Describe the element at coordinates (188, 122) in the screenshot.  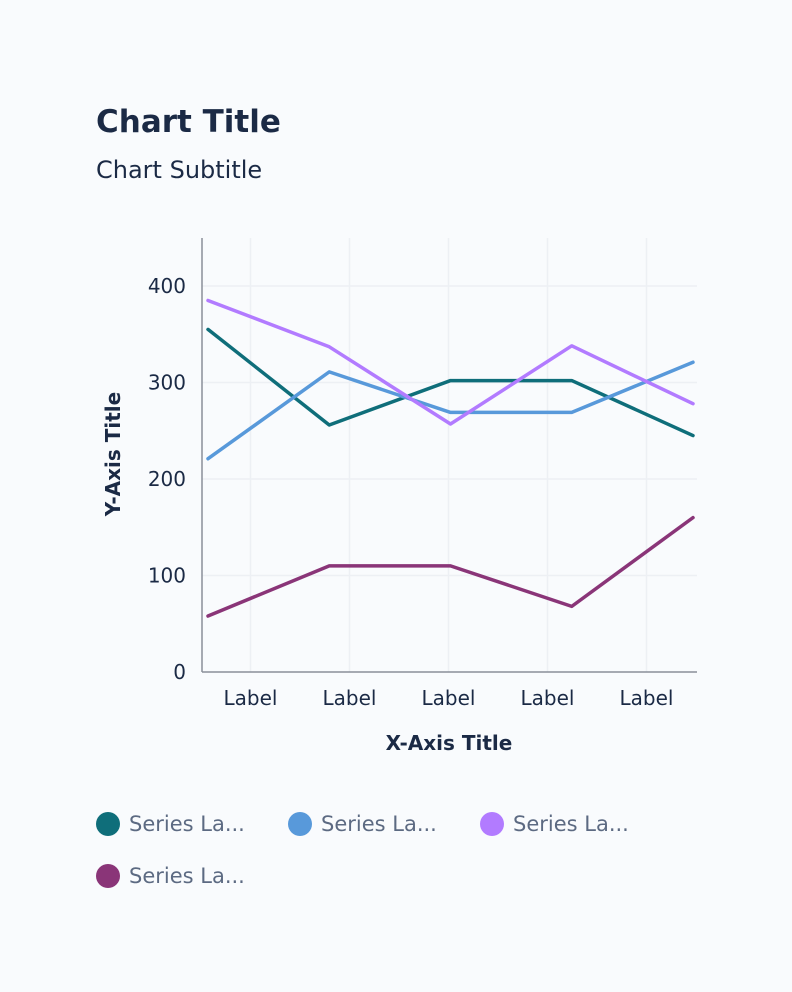
I see `chart-title: Chart Title` at that location.